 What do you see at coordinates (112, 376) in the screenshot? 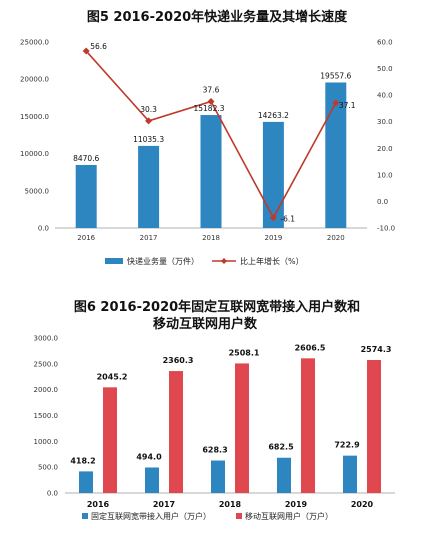
I see `bar-value-label: 2045.2` at bounding box center [112, 376].